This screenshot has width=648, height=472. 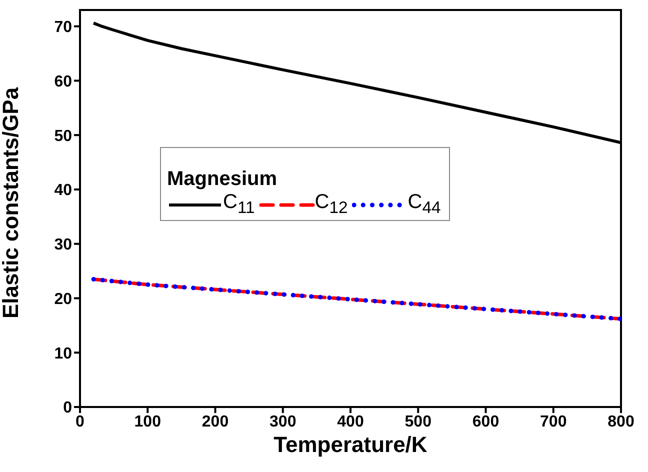 What do you see at coordinates (11, 202) in the screenshot?
I see `y-axis-title: Elastic constants/GPa` at bounding box center [11, 202].